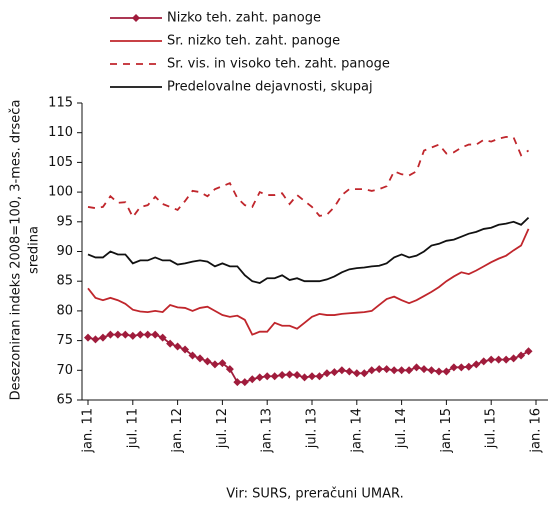 The height and width of the screenshot is (514, 558). I want to click on x-tick-label: jul. 12, so click(222, 428).